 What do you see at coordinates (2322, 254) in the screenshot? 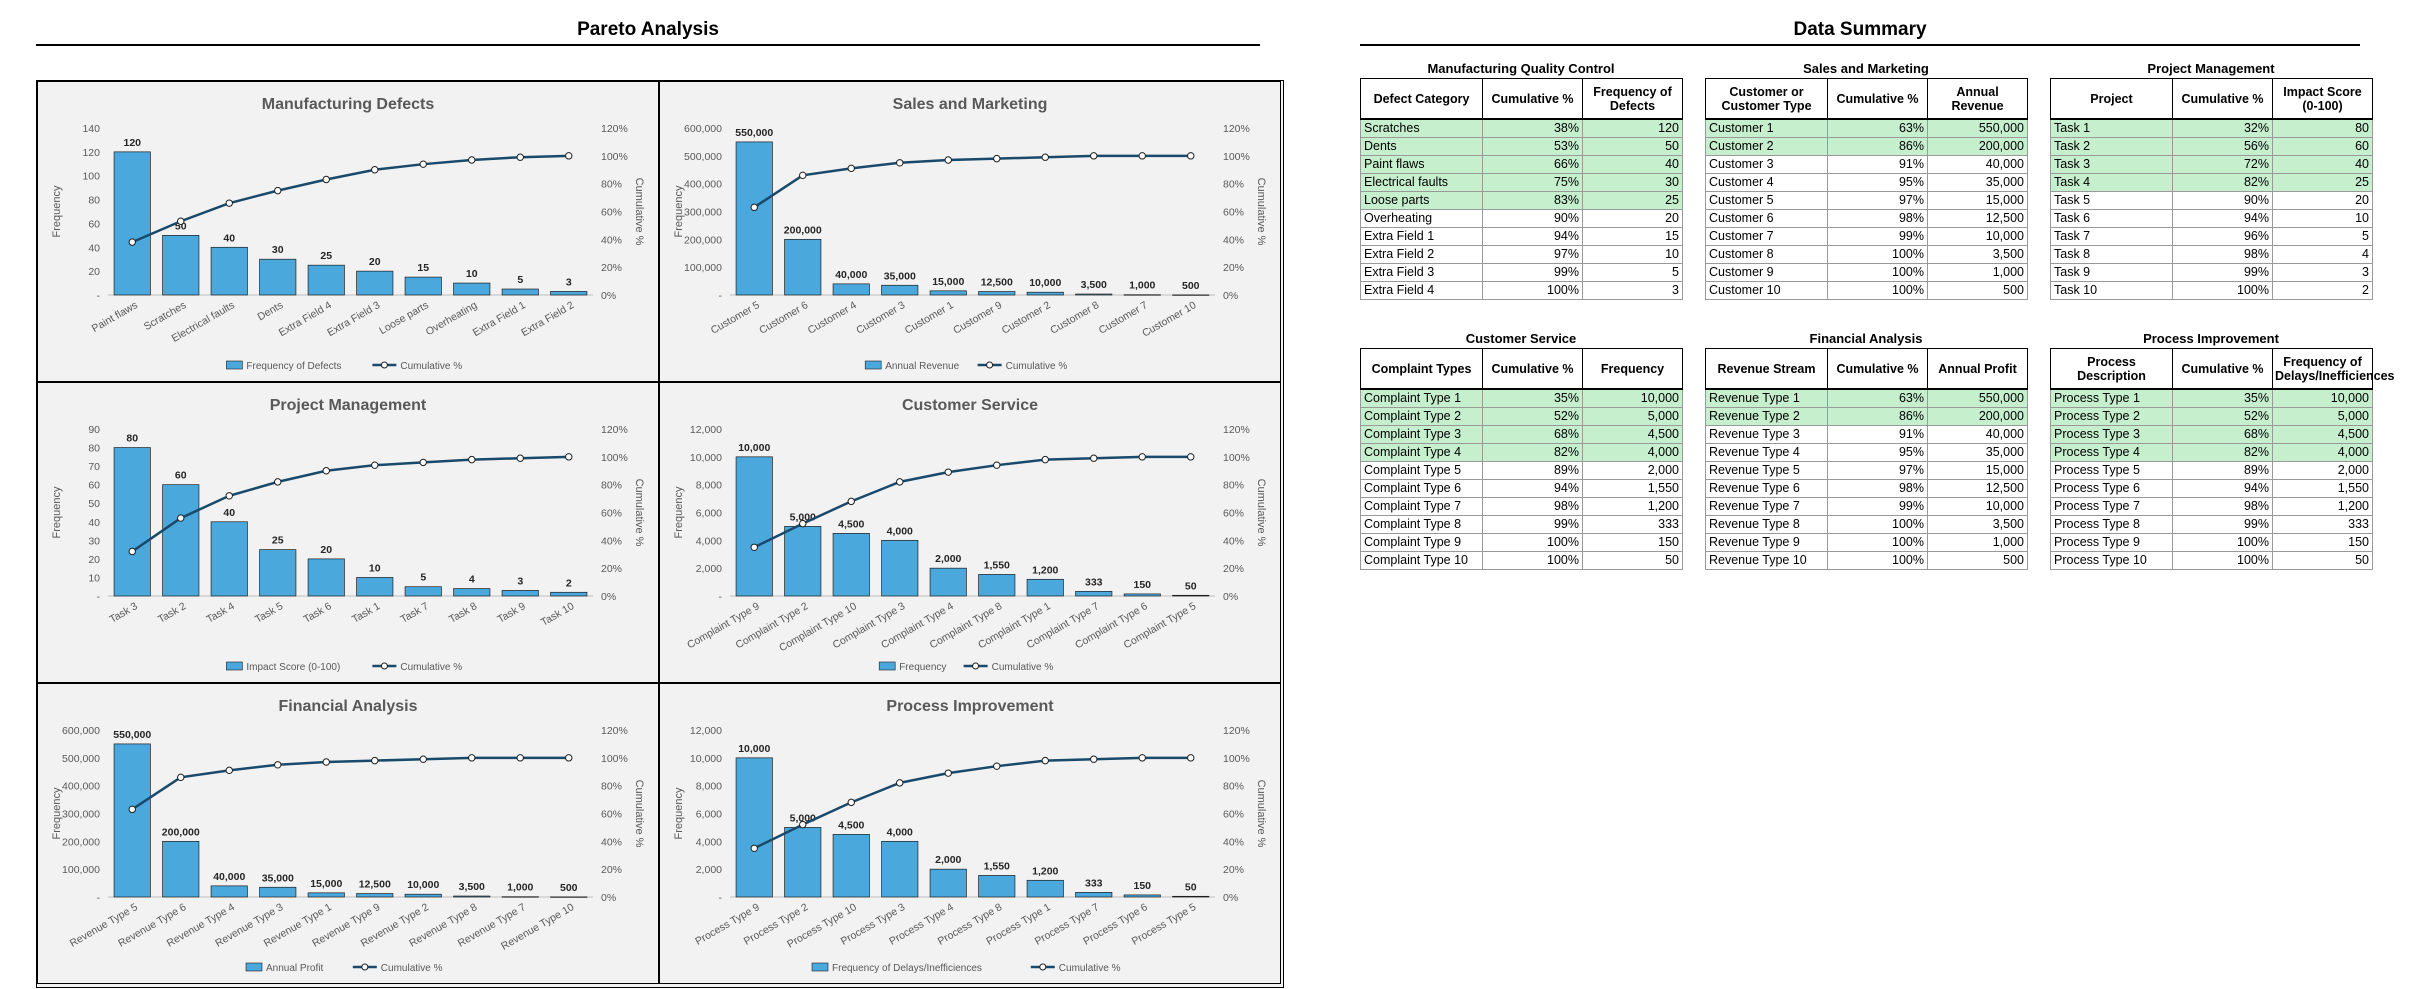
I see `table-cell: 4` at bounding box center [2322, 254].